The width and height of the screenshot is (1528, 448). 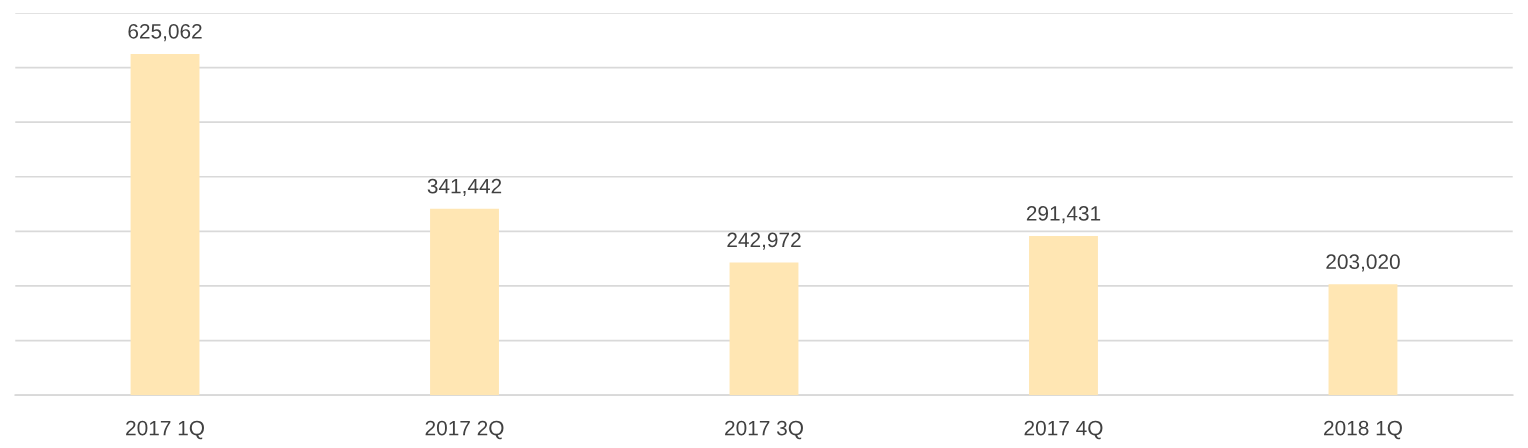 What do you see at coordinates (764, 241) in the screenshot?
I see `data-label: 242,972` at bounding box center [764, 241].